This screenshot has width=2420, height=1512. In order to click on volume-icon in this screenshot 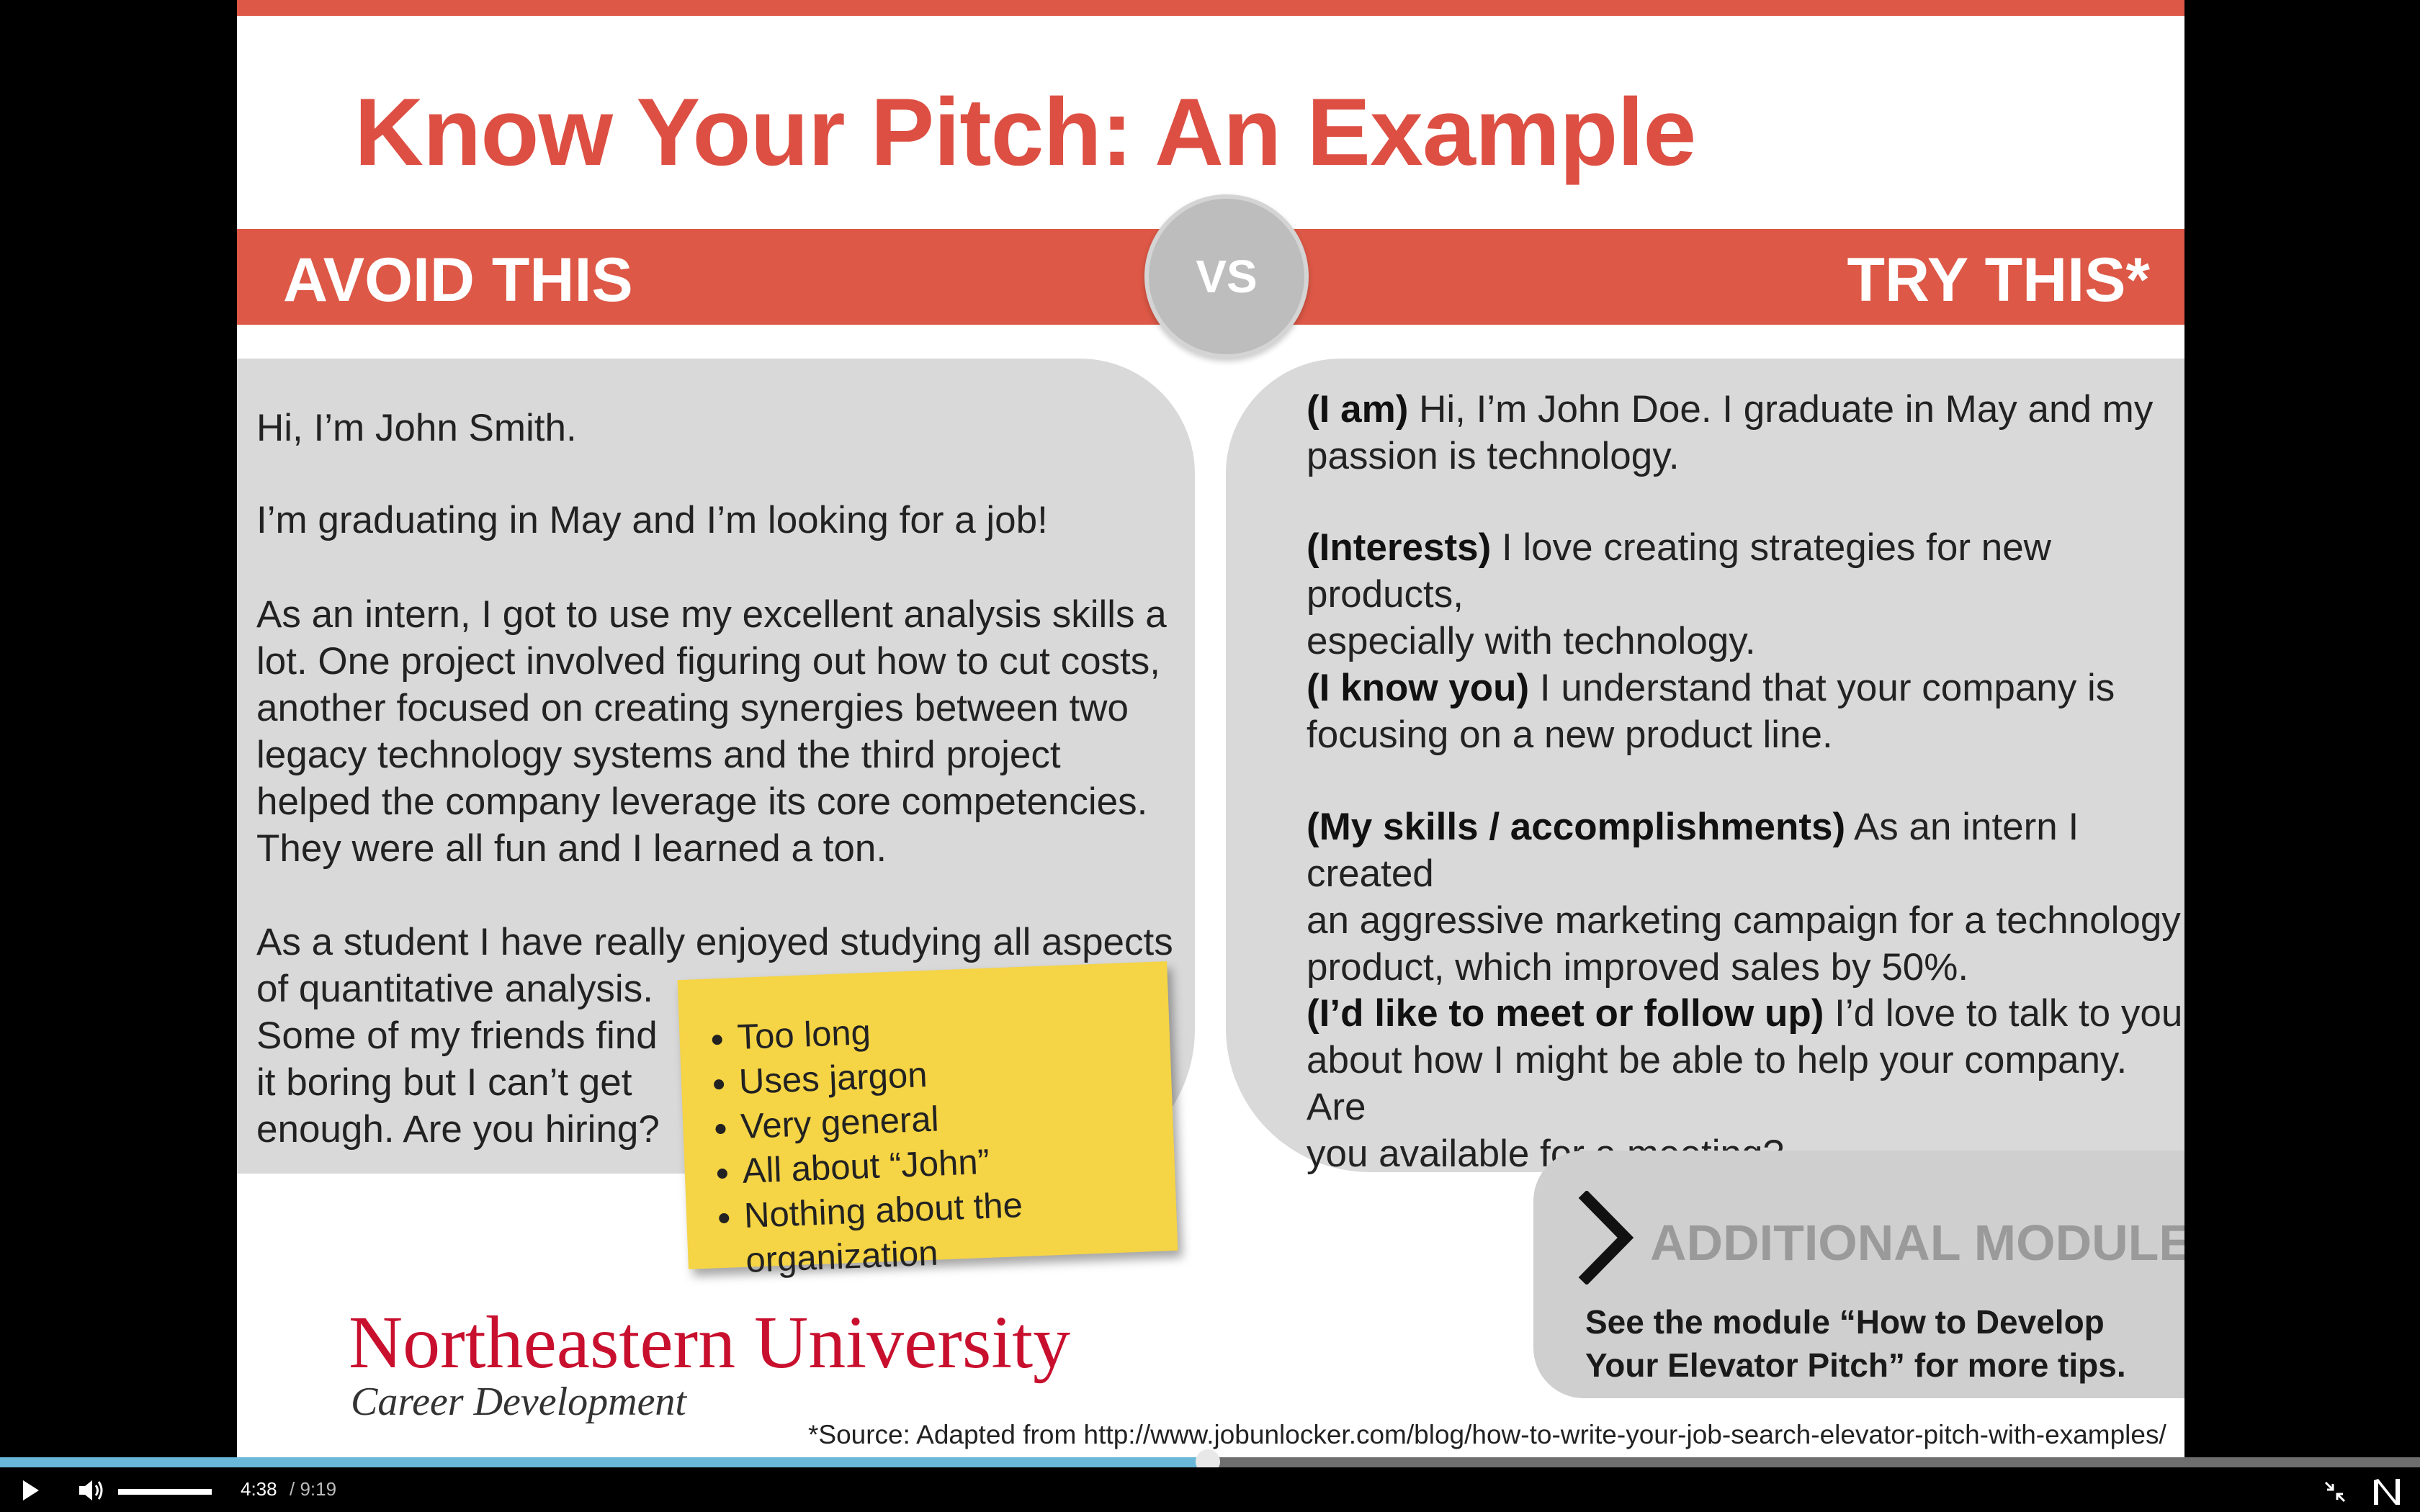, I will do `click(91, 1490)`.